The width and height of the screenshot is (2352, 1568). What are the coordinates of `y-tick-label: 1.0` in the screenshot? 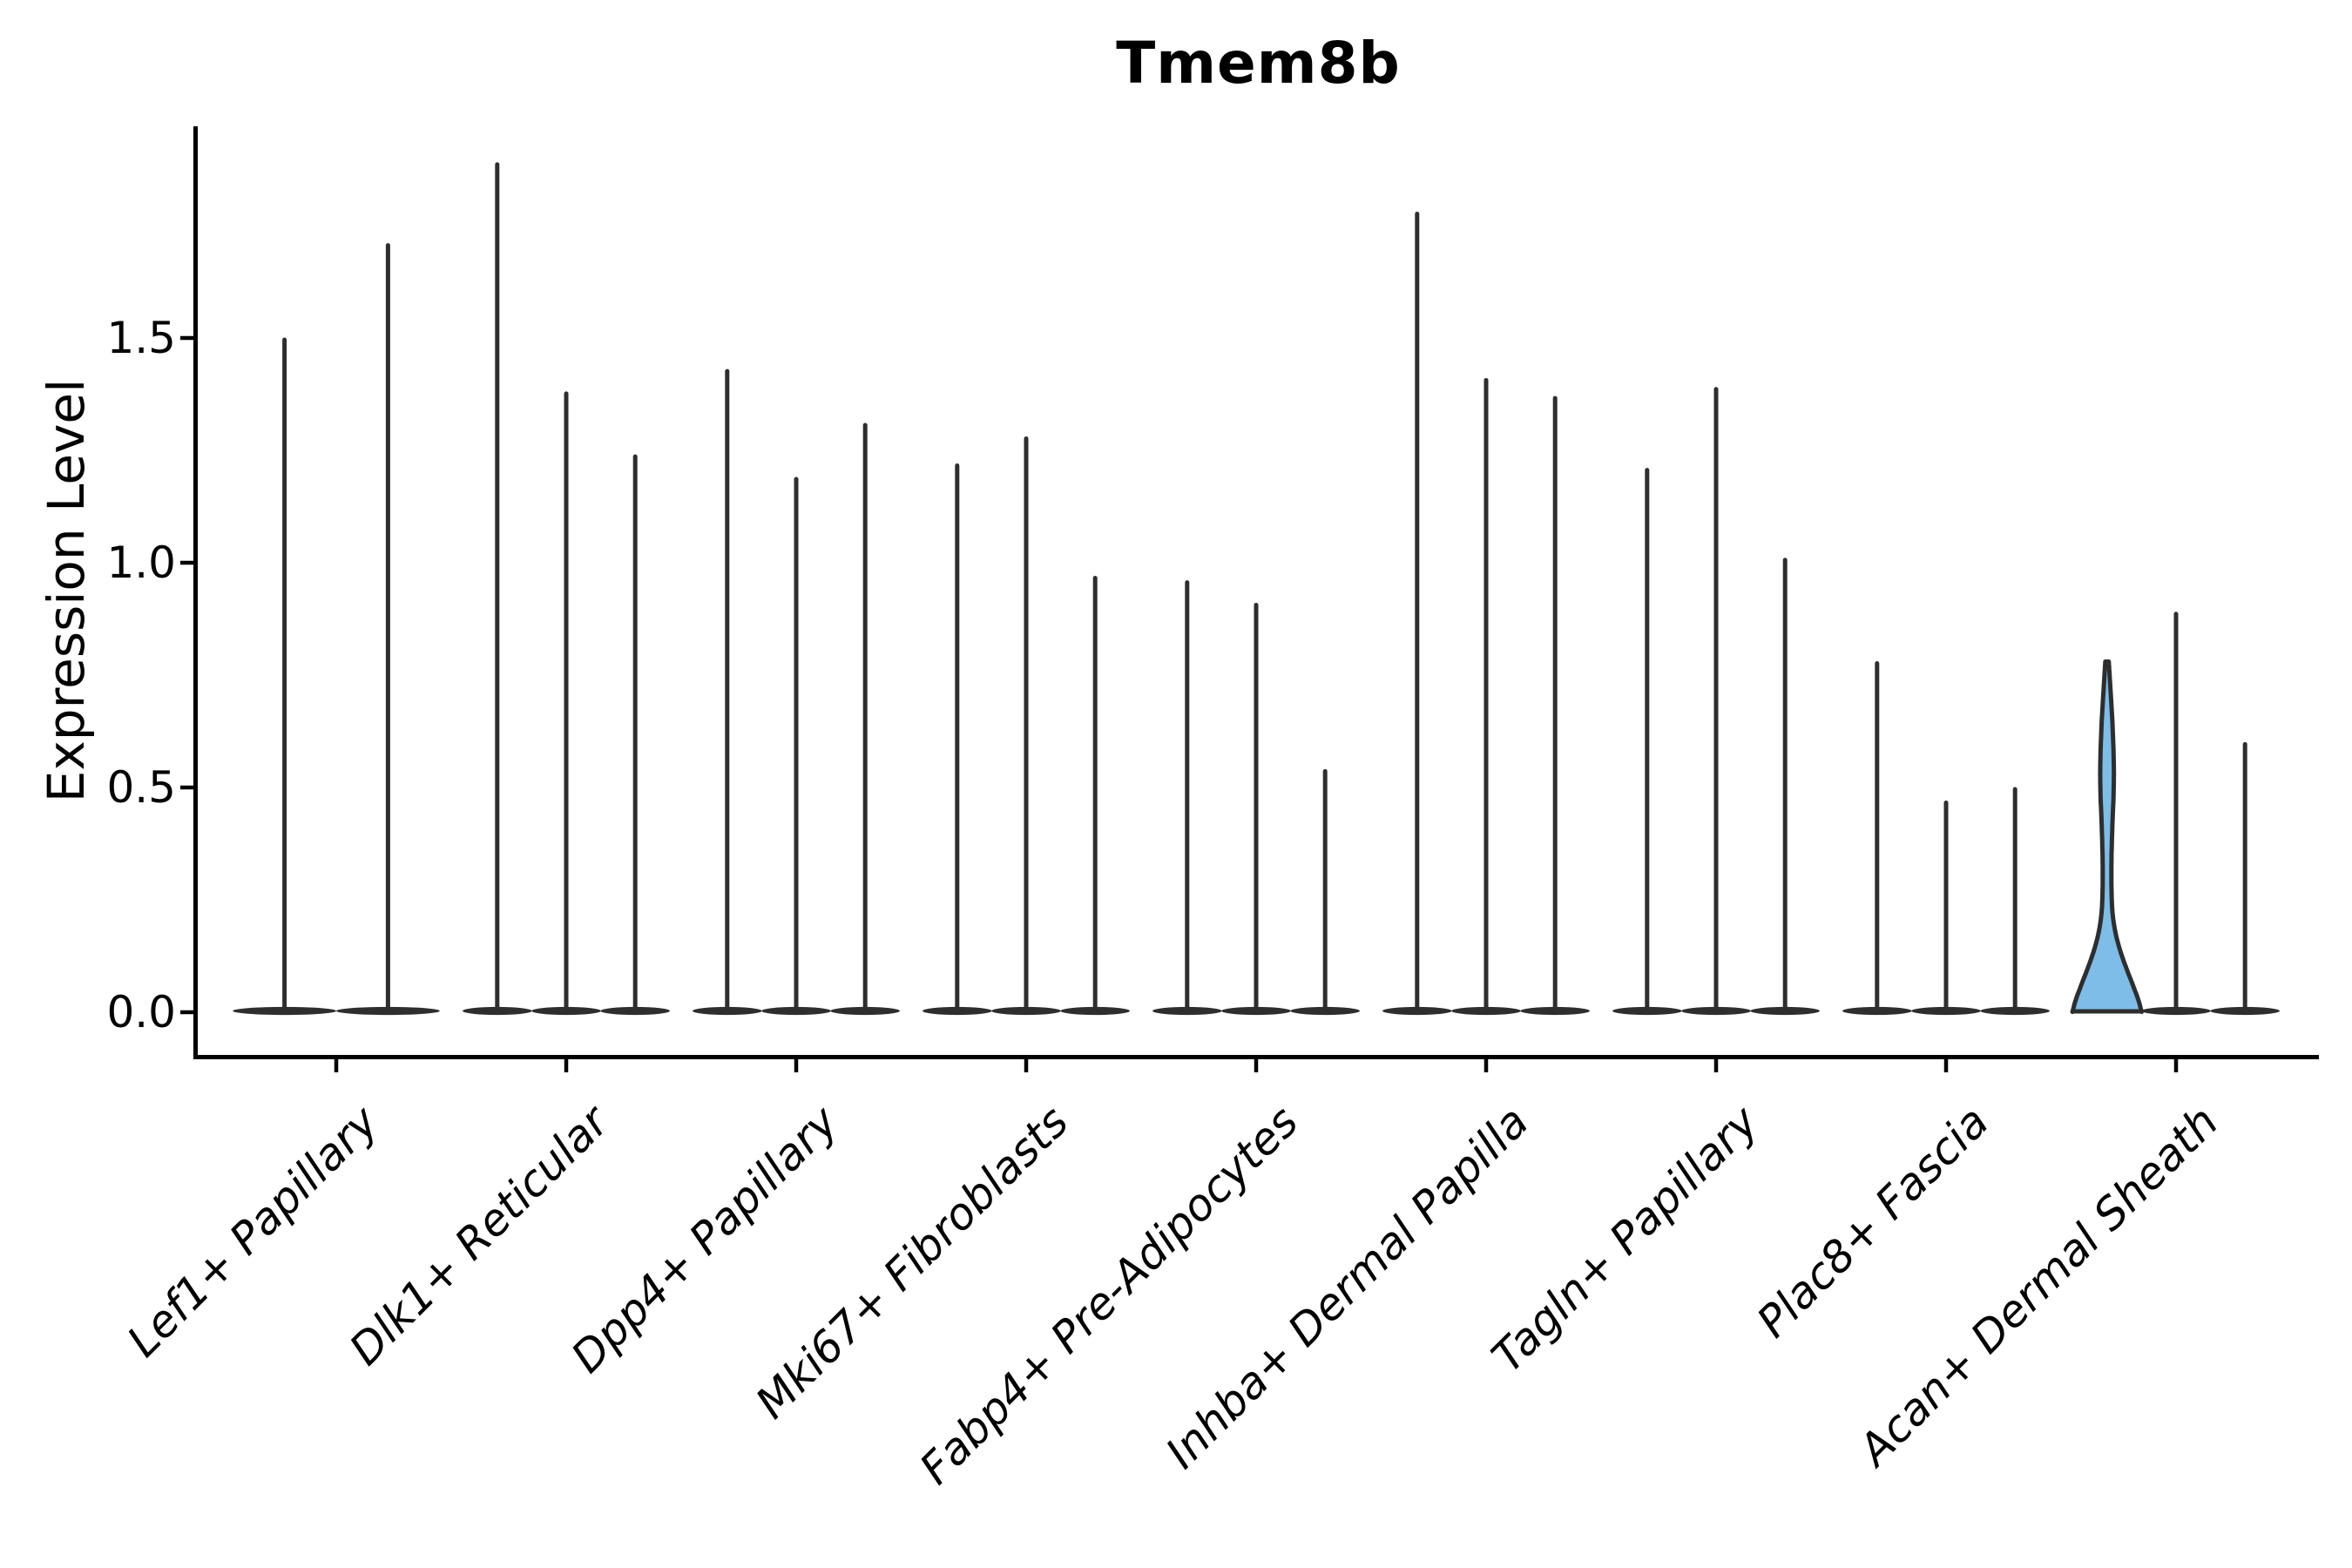 It's located at (141, 562).